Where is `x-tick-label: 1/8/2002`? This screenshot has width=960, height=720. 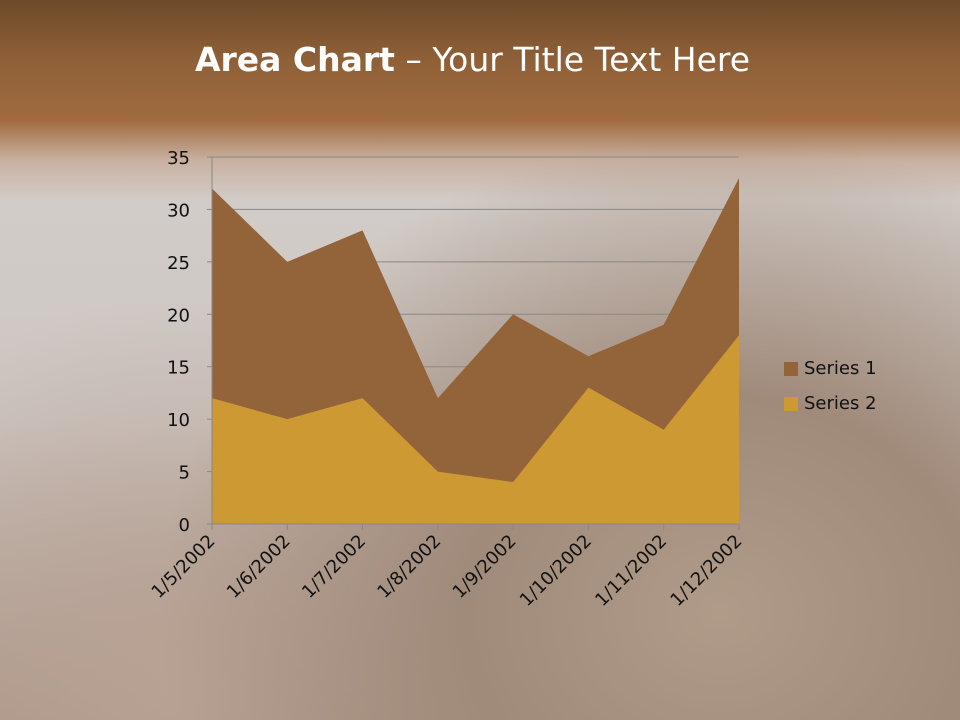
x-tick-label: 1/8/2002 is located at coordinates (409, 567).